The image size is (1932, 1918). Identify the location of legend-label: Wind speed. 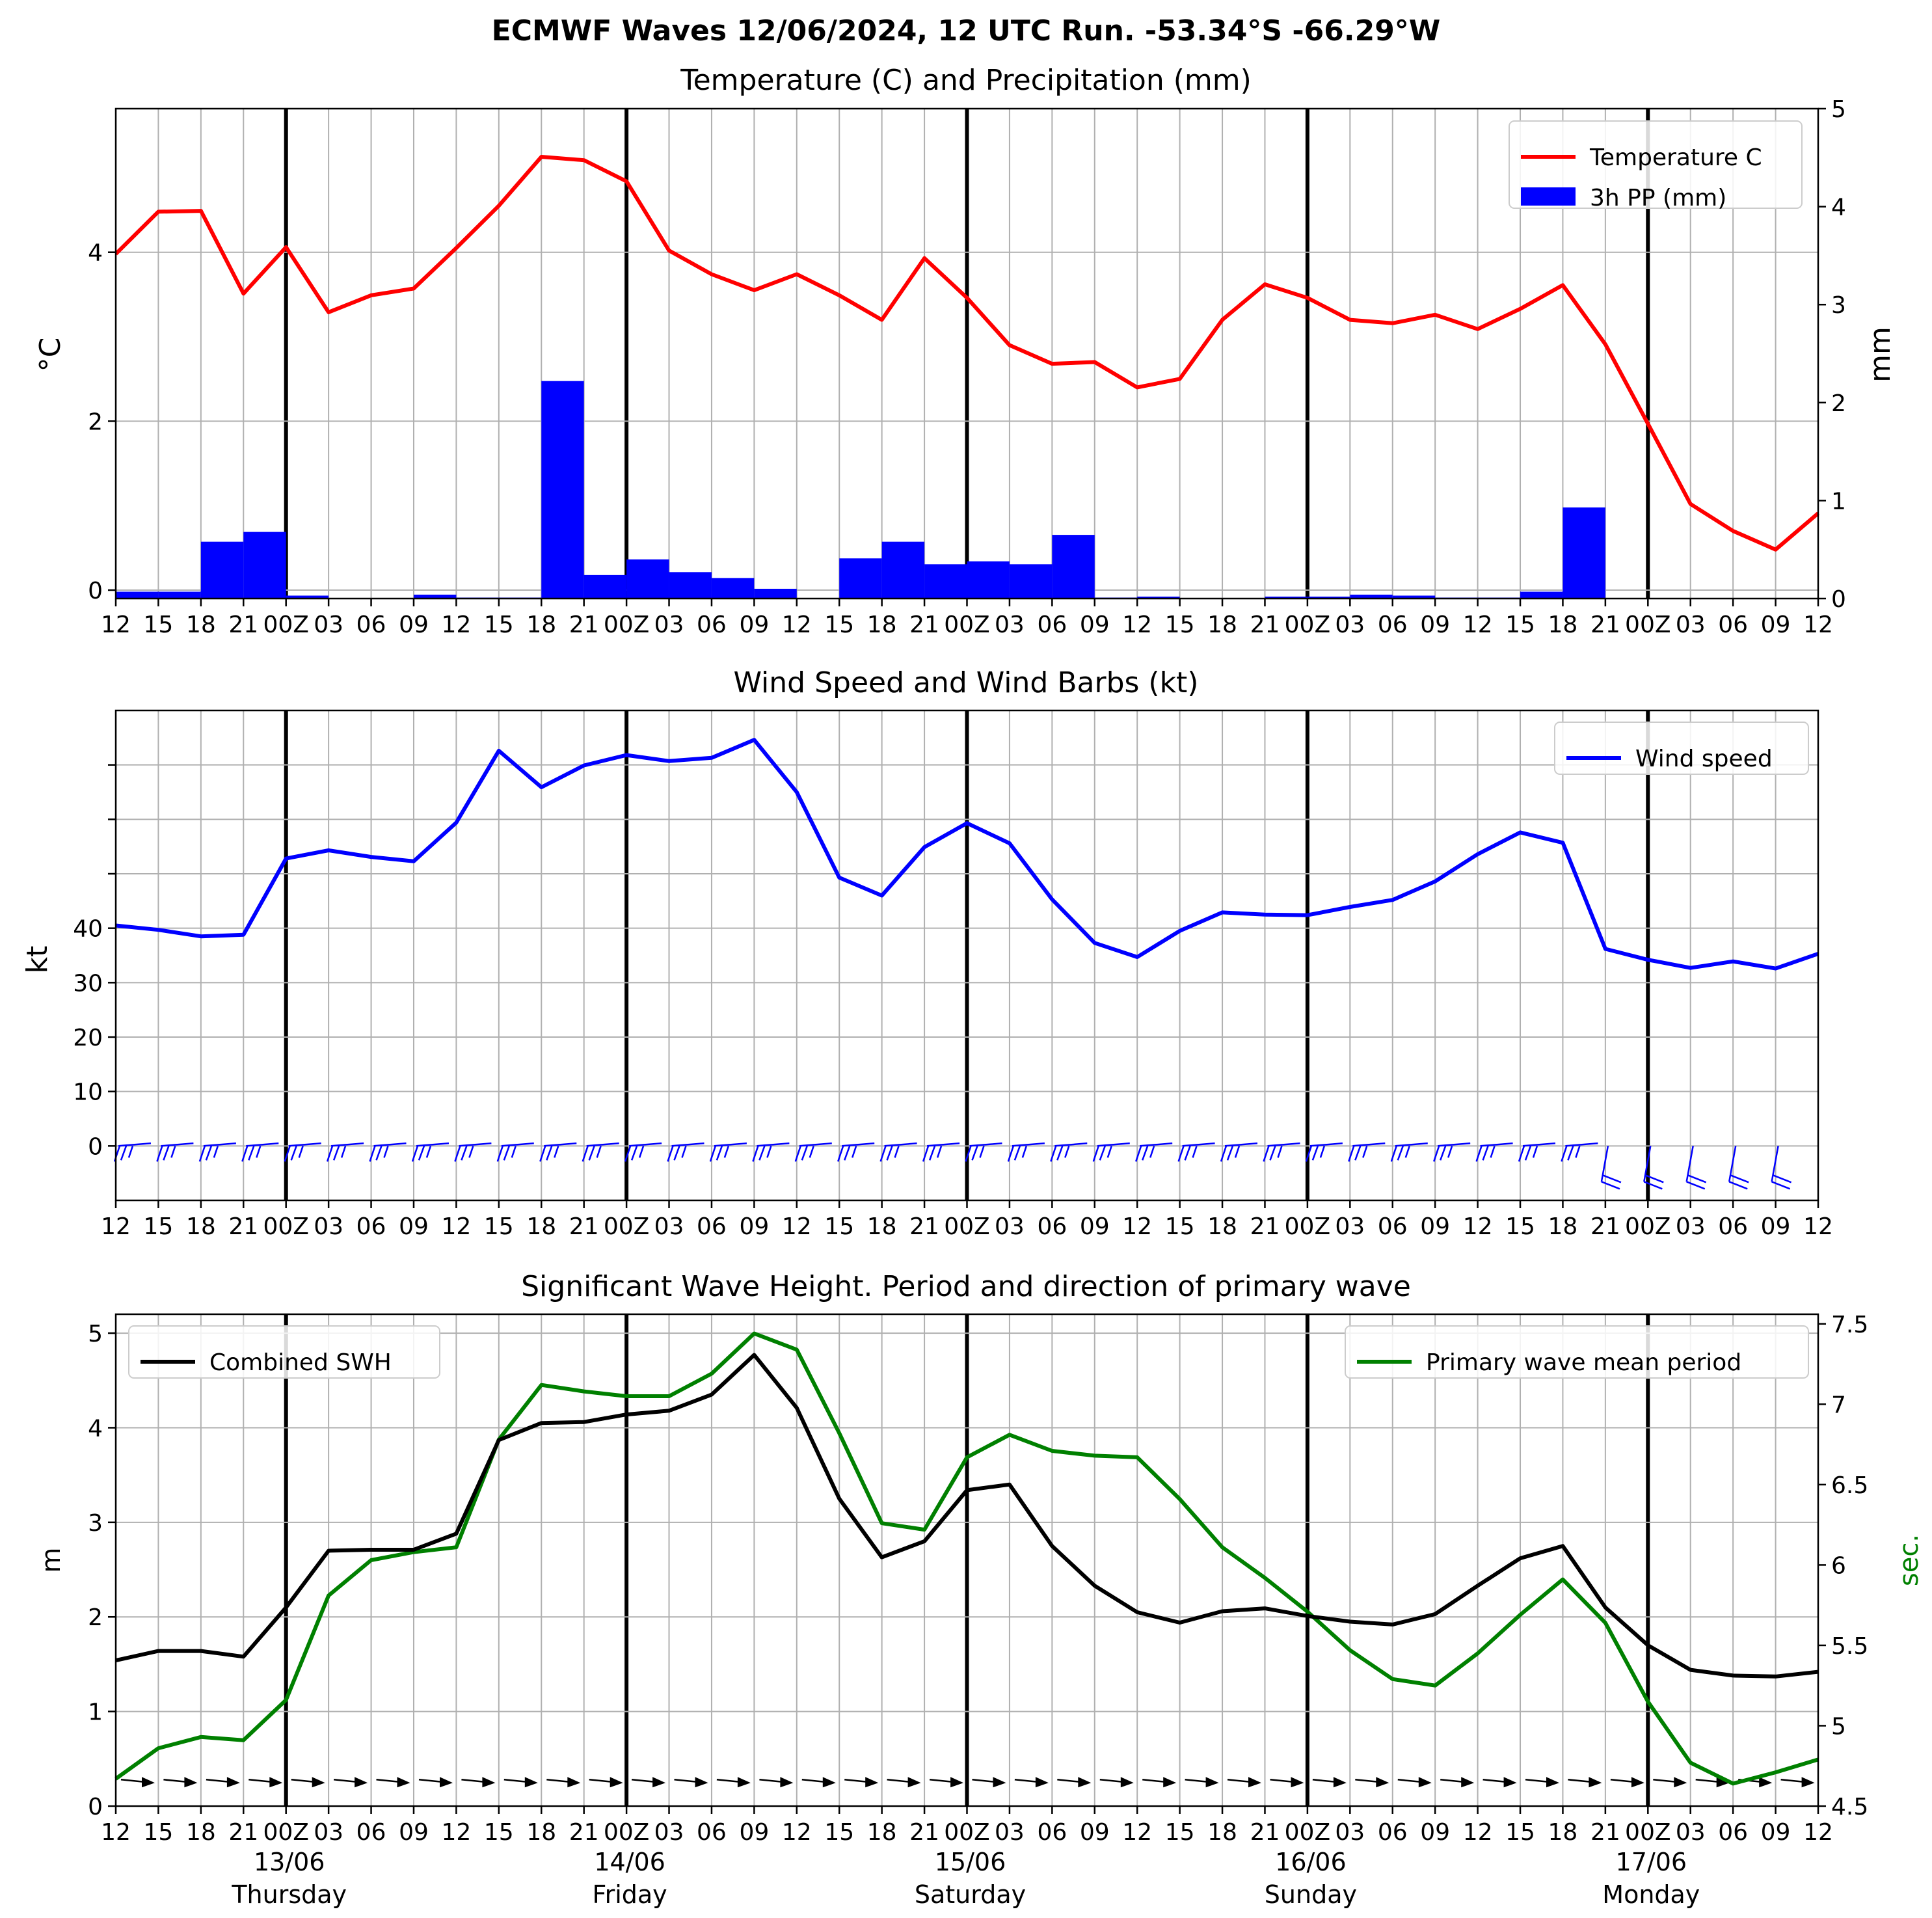
(1704, 759).